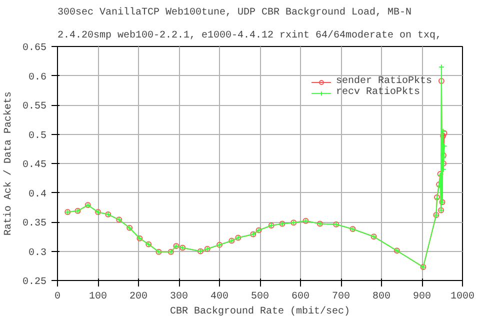 Image resolution: width=480 pixels, height=320 pixels. Describe the element at coordinates (341, 297) in the screenshot. I see `x-tick-label: 700` at that location.